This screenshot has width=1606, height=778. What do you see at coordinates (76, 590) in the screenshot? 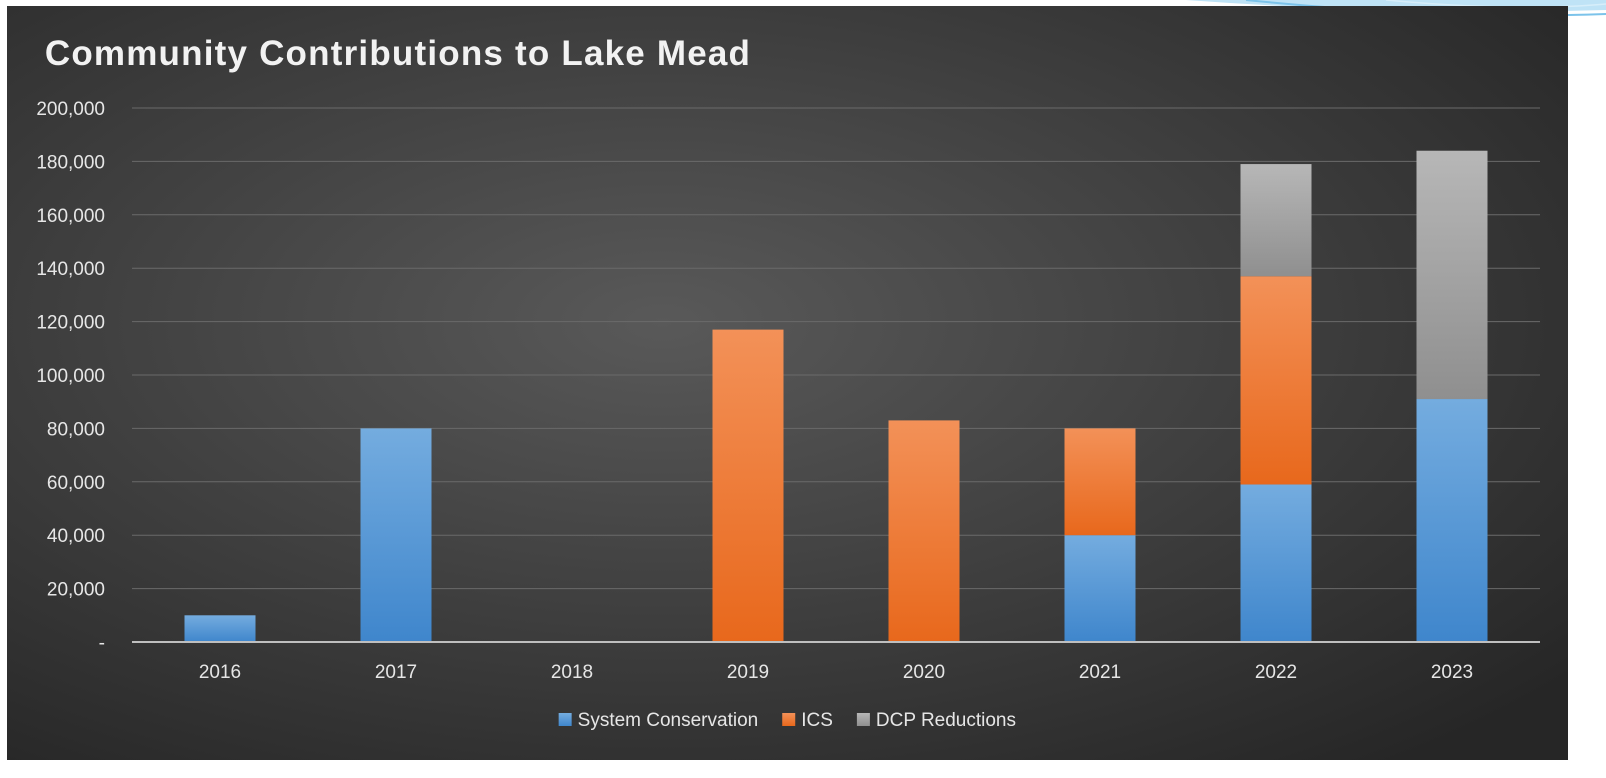
I see `y-tick-label: 20,000` at bounding box center [76, 590].